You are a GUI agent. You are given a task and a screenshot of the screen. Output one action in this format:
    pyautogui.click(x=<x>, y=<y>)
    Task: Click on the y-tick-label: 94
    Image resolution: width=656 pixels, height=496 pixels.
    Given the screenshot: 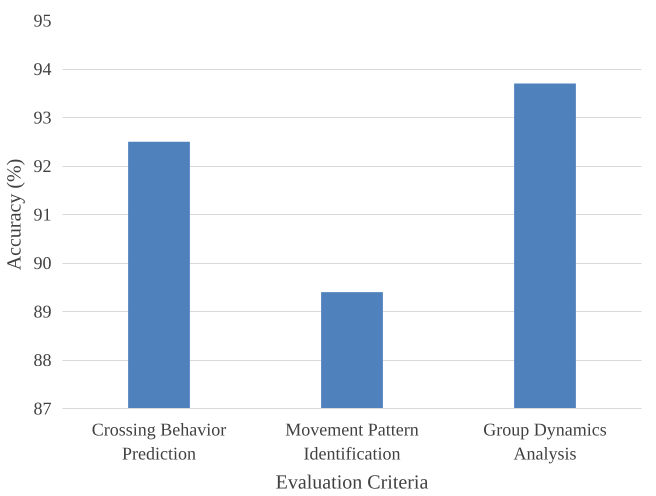 What is the action you would take?
    pyautogui.click(x=43, y=69)
    